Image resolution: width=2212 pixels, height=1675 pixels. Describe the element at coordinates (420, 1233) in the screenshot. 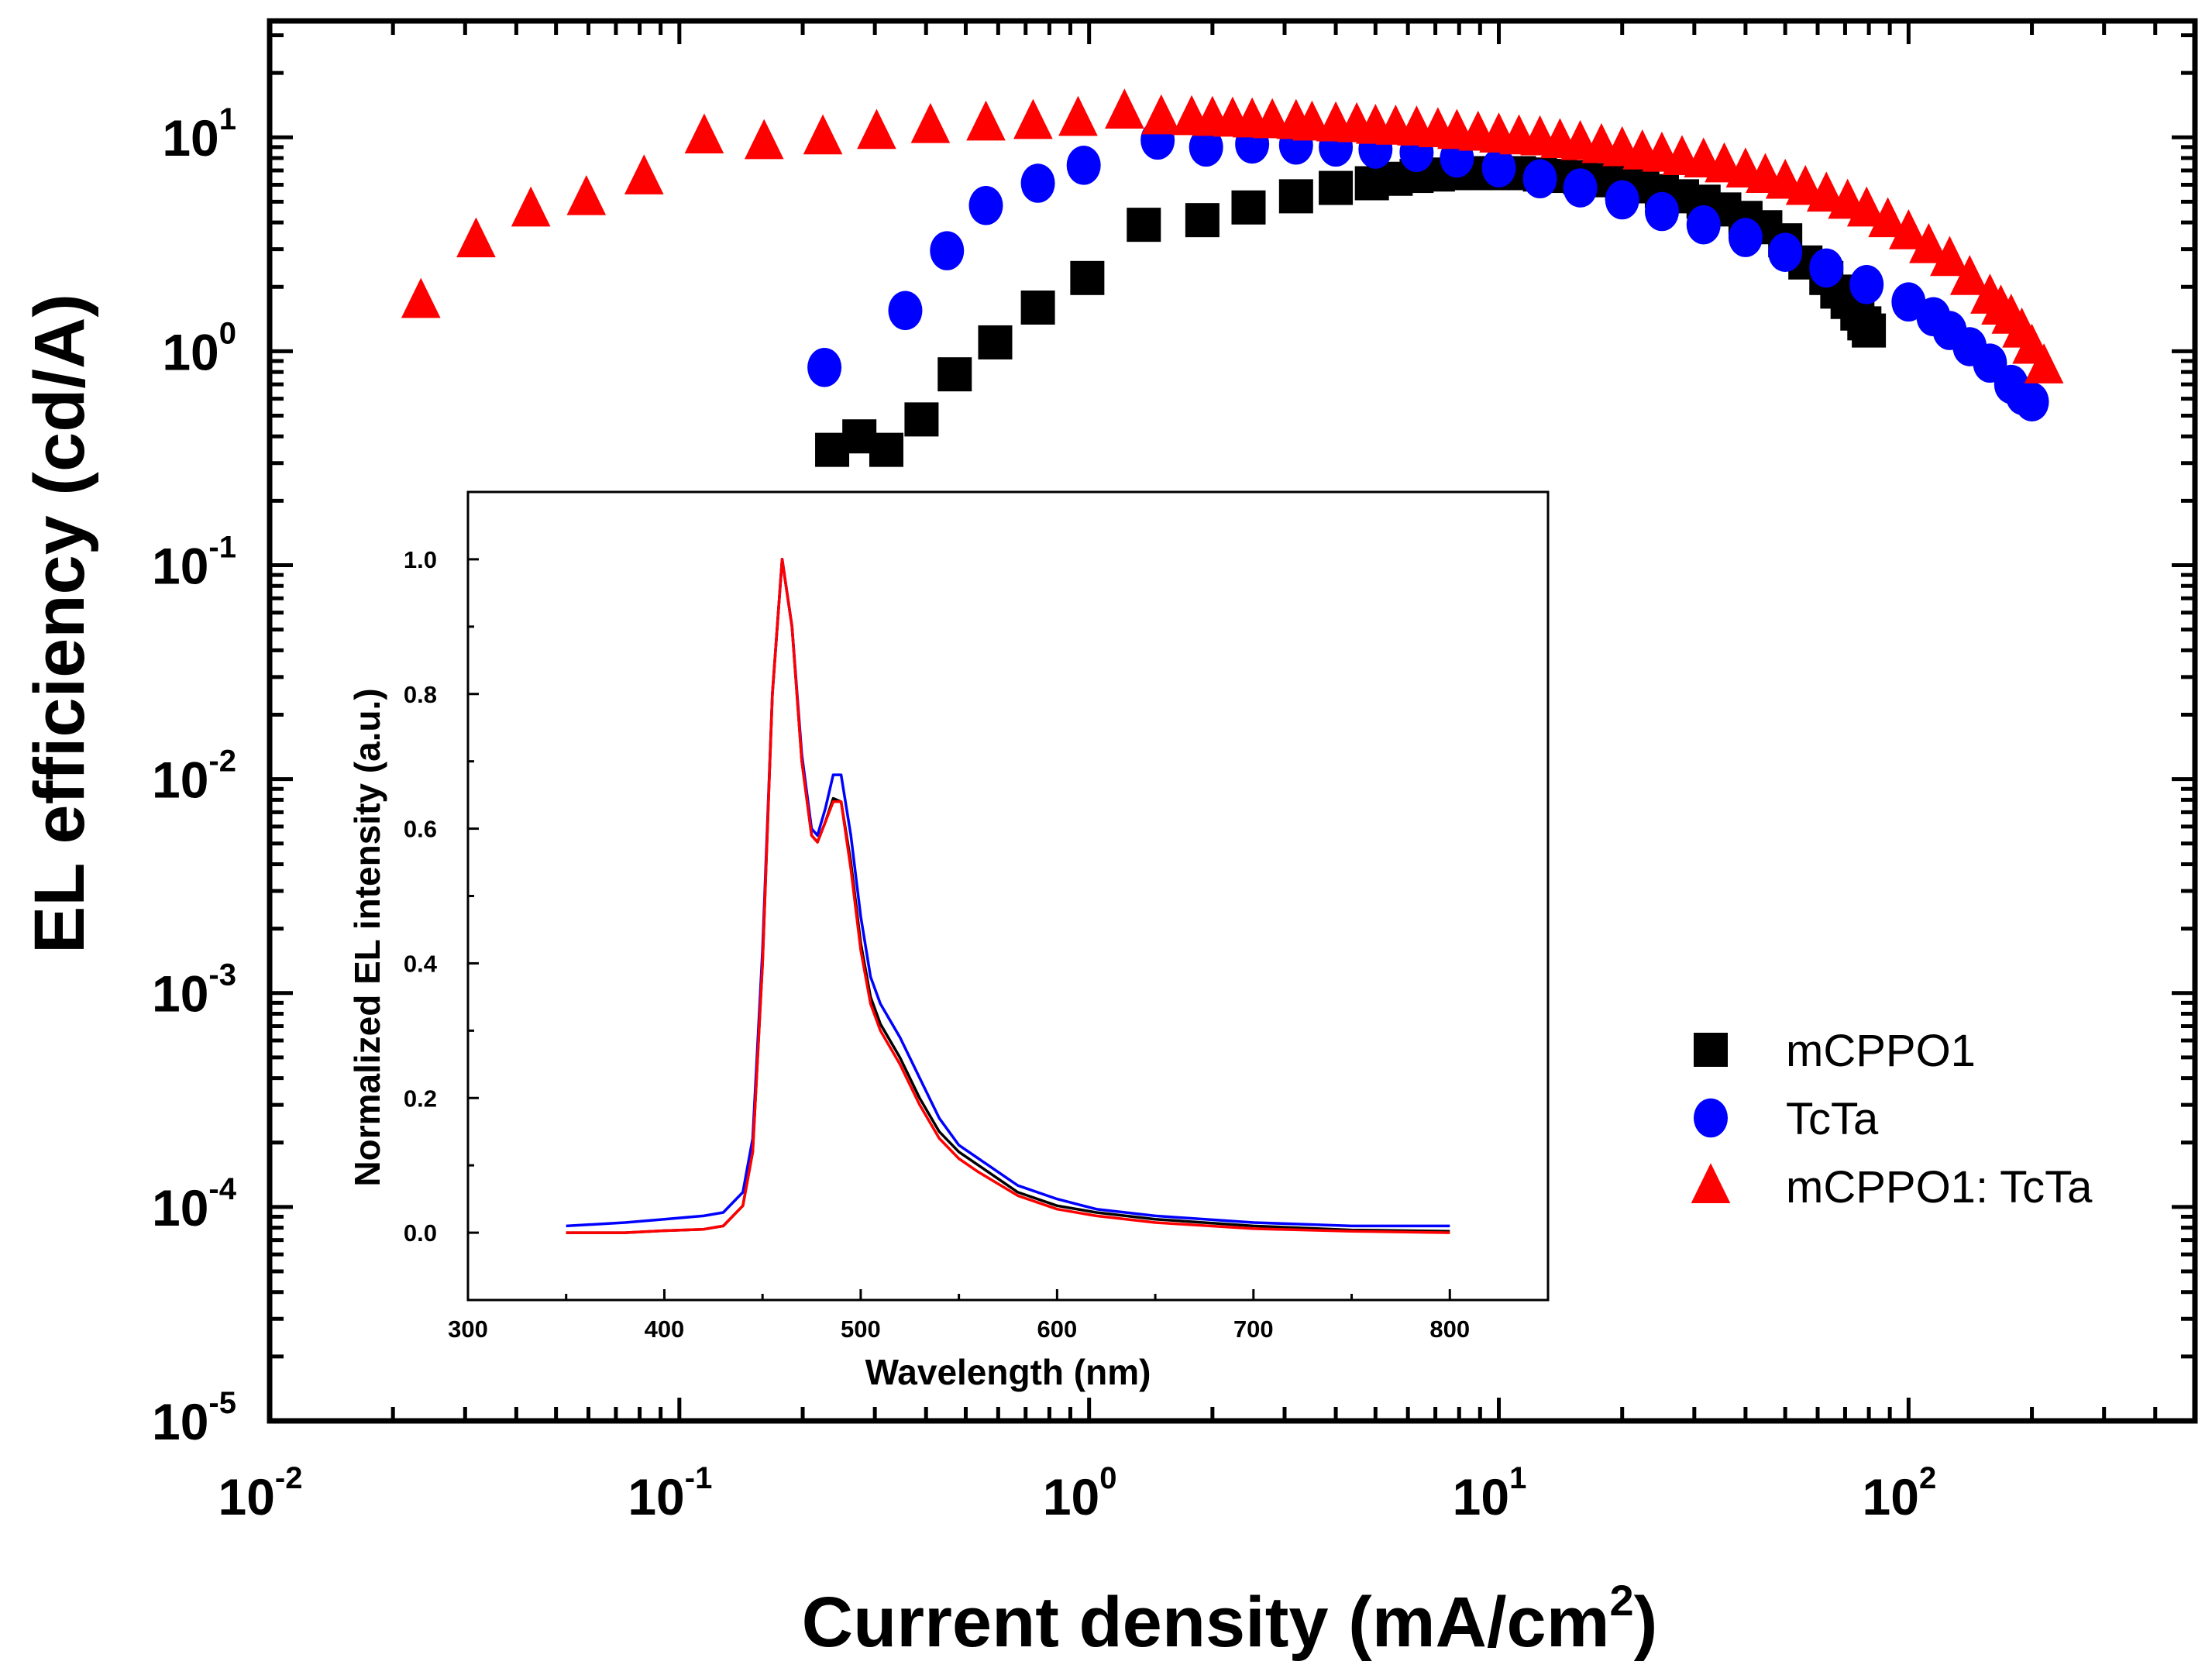

I see `inset-y-tick-label: 0.0` at that location.